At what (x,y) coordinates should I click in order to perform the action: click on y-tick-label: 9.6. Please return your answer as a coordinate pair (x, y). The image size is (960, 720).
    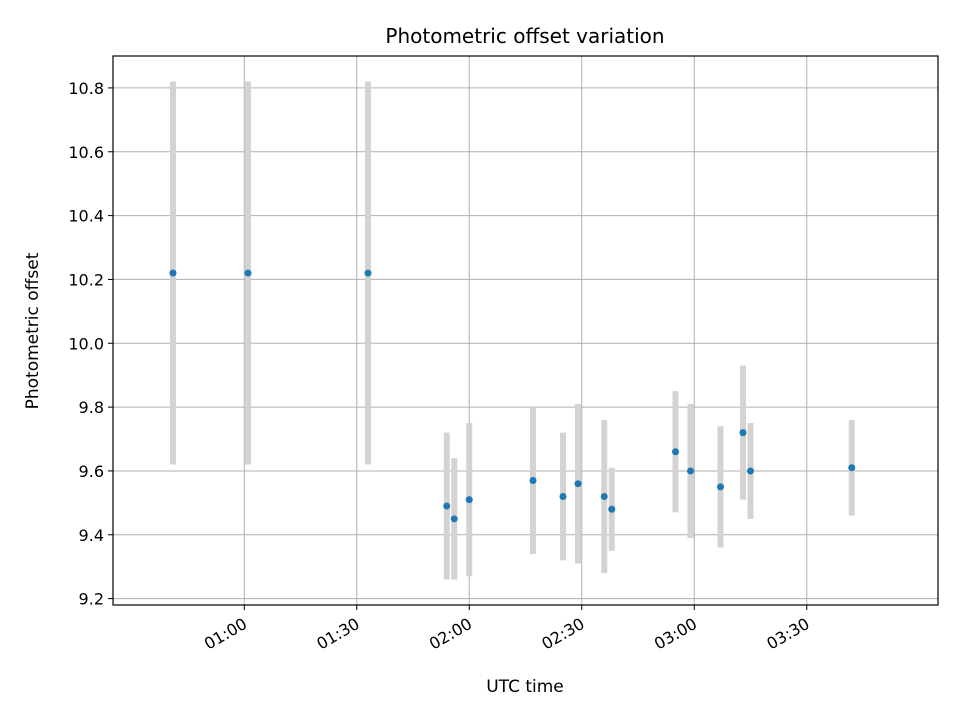
    Looking at the image, I should click on (91, 471).